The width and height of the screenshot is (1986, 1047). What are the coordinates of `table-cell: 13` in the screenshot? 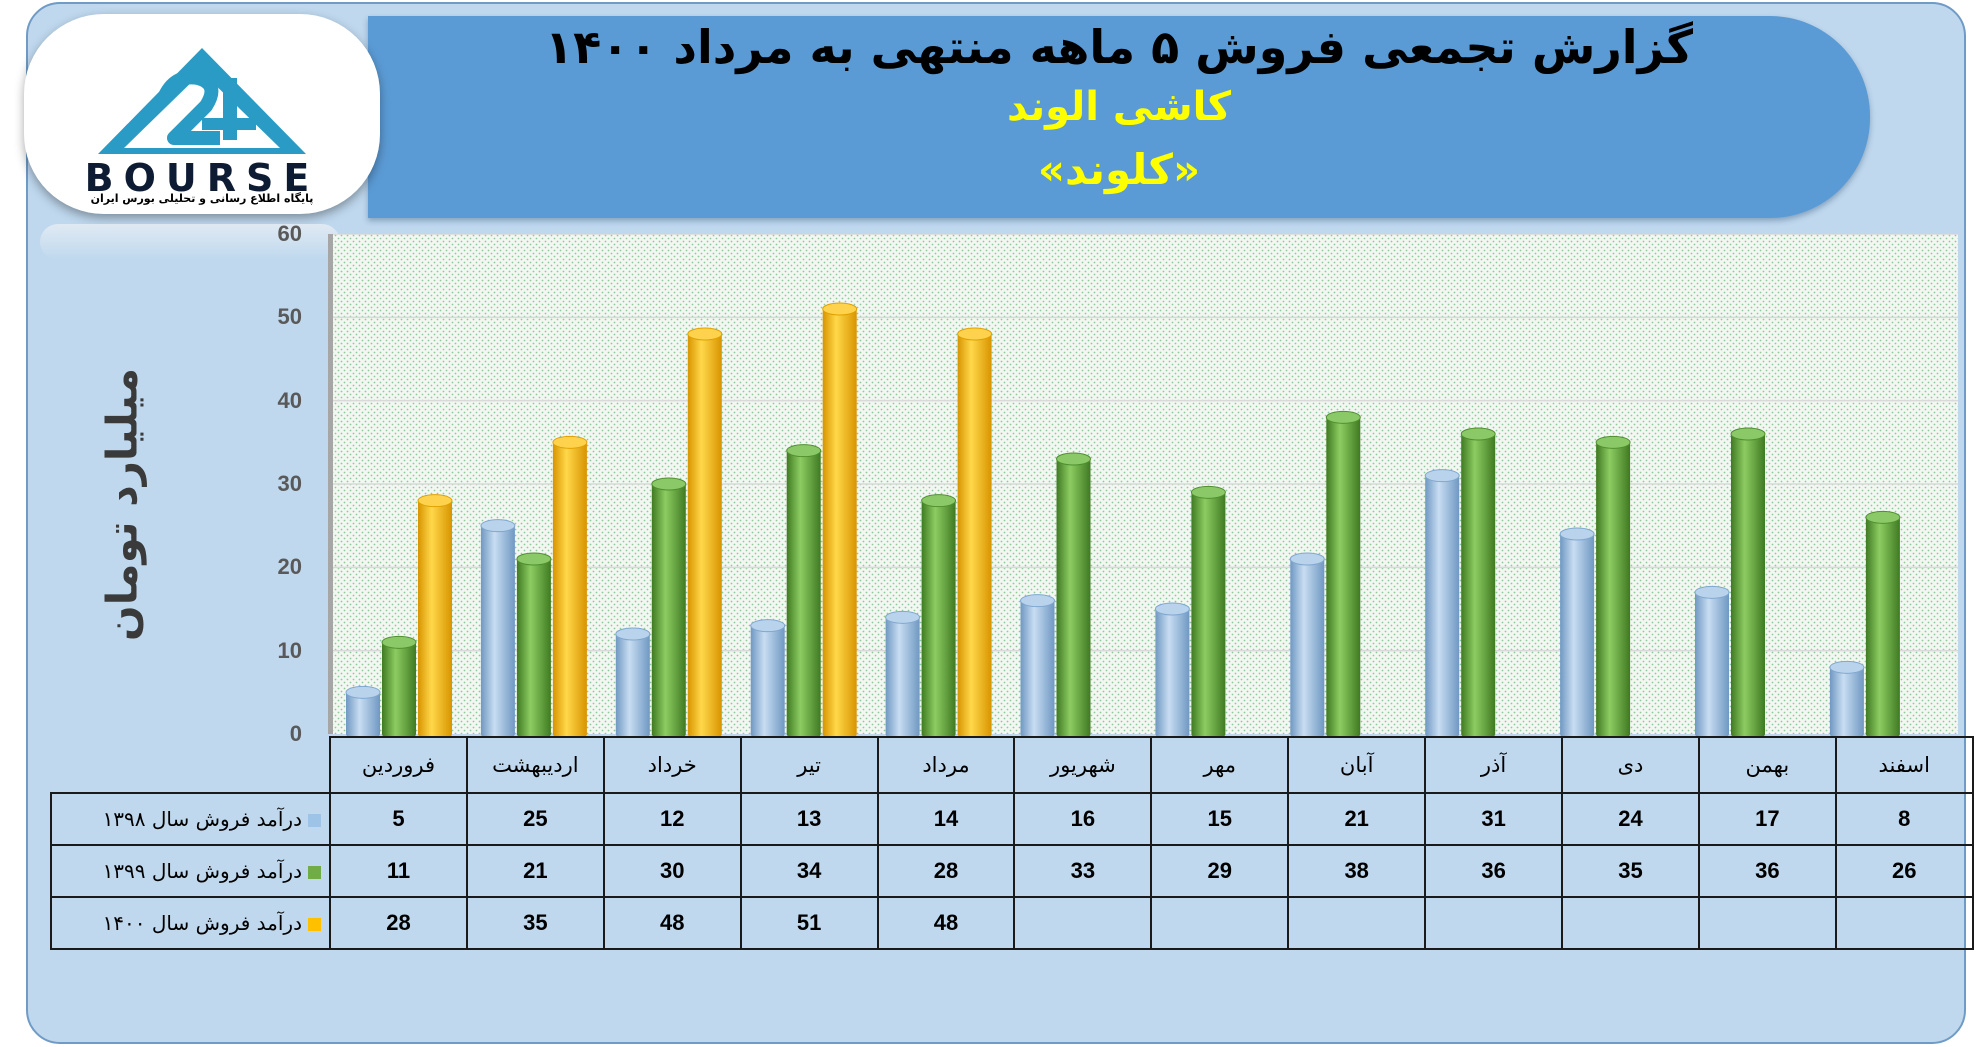 It's located at (809, 819).